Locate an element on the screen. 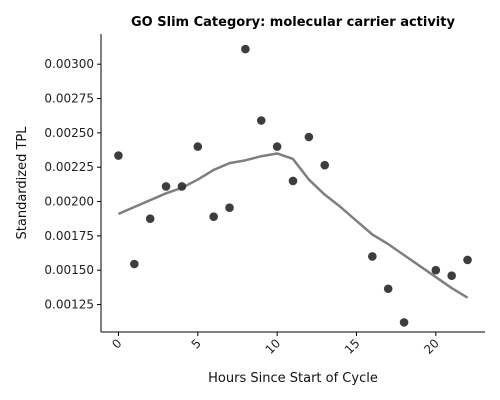 The height and width of the screenshot is (400, 500). y-axis-label: Standardized TPL is located at coordinates (22, 183).